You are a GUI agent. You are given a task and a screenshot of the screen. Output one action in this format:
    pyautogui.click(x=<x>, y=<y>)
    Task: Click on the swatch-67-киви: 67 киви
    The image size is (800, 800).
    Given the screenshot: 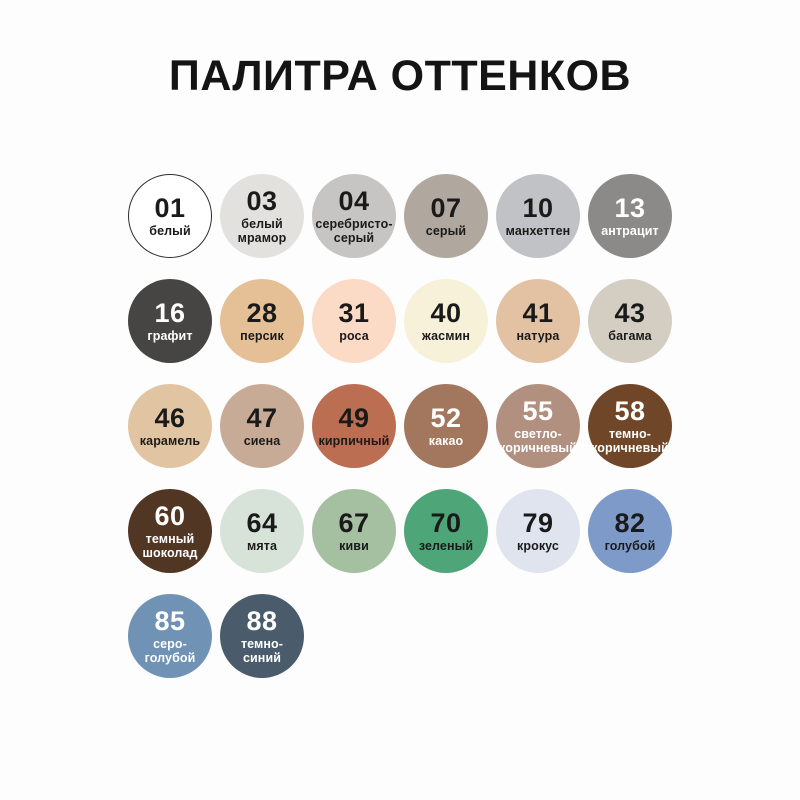 What is the action you would take?
    pyautogui.click(x=354, y=531)
    